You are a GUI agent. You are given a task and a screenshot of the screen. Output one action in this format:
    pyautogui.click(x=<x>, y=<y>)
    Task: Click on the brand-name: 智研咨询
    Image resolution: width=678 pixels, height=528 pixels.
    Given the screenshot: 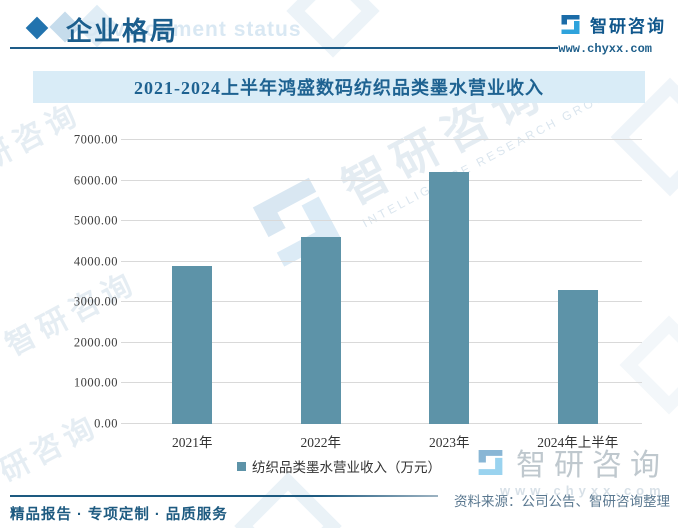 What is the action you would take?
    pyautogui.click(x=628, y=26)
    